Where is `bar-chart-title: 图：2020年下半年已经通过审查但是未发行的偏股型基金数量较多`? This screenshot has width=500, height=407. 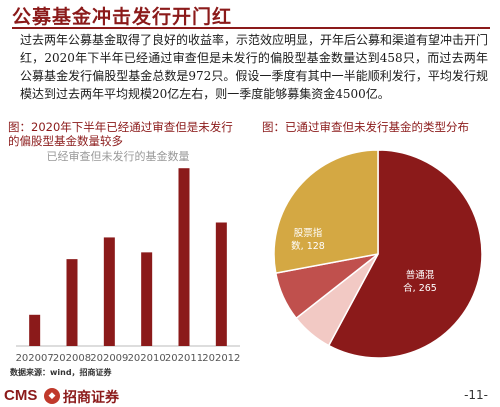
bar-chart-title: 图：2020年下半年已经通过审查但是未发行的偏股型基金数量较多 is located at coordinates (120, 134).